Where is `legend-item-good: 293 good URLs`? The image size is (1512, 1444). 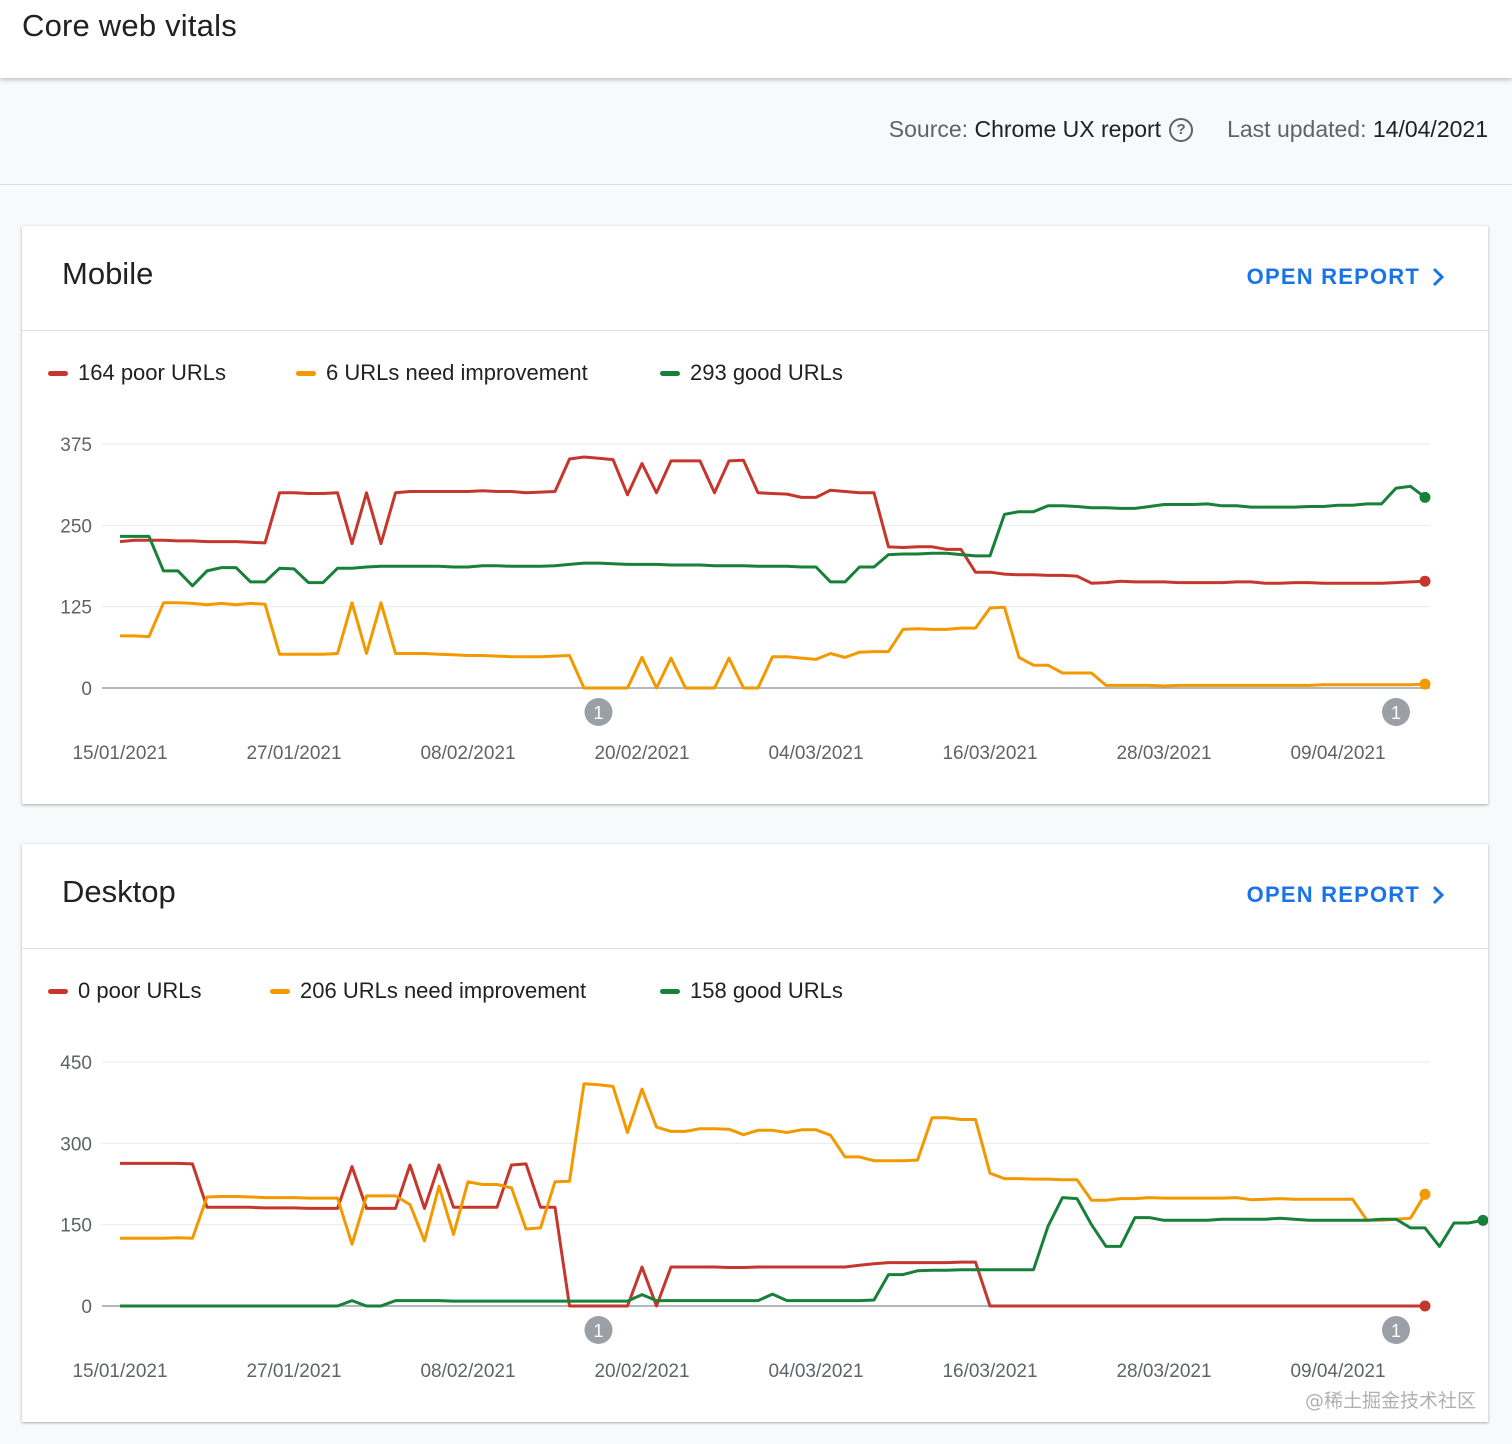 legend-item-good: 293 good URLs is located at coordinates (751, 373).